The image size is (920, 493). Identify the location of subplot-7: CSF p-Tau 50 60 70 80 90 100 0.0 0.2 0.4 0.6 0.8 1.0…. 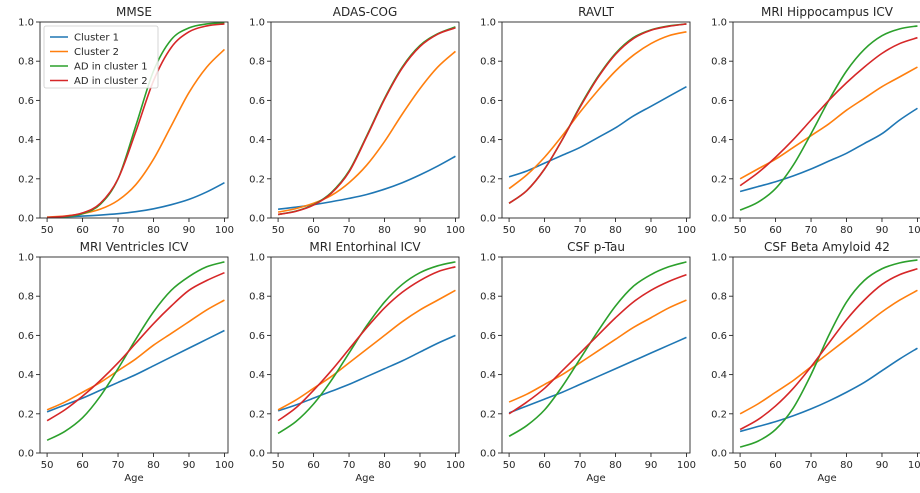
(588, 362).